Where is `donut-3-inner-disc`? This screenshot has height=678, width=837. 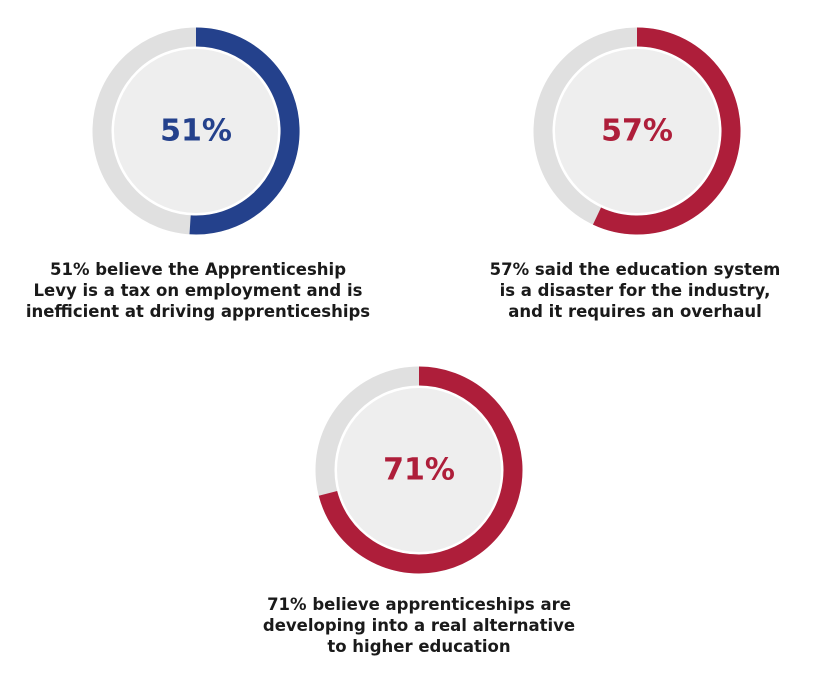
donut-3-inner-disc is located at coordinates (419, 470).